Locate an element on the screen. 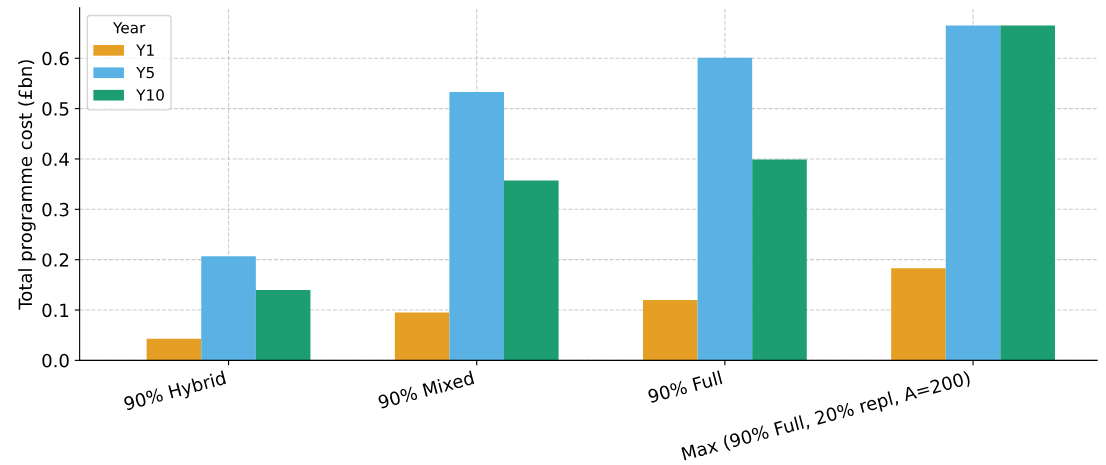 The height and width of the screenshot is (465, 1106). y-tick-label: 0.3 is located at coordinates (55, 209).